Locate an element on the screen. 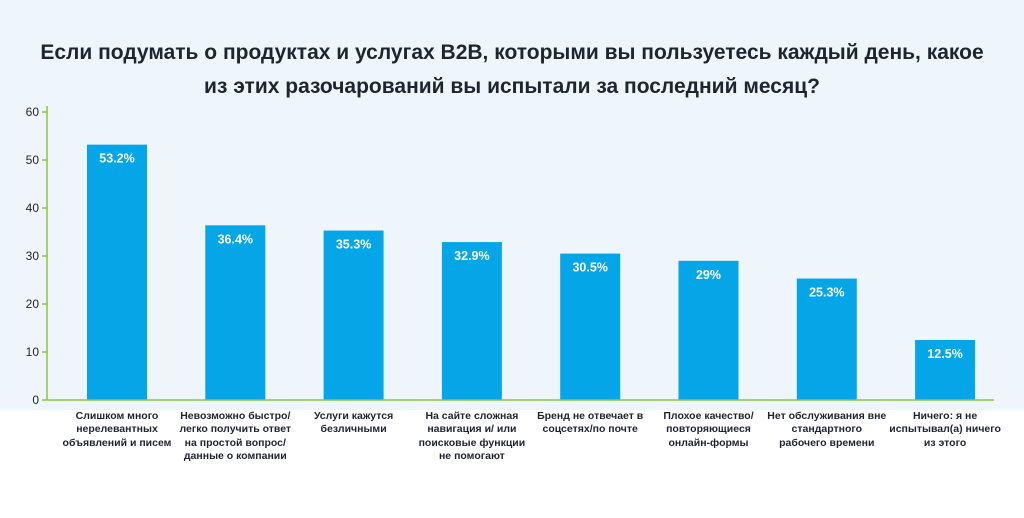  data-label: 29% is located at coordinates (708, 275).